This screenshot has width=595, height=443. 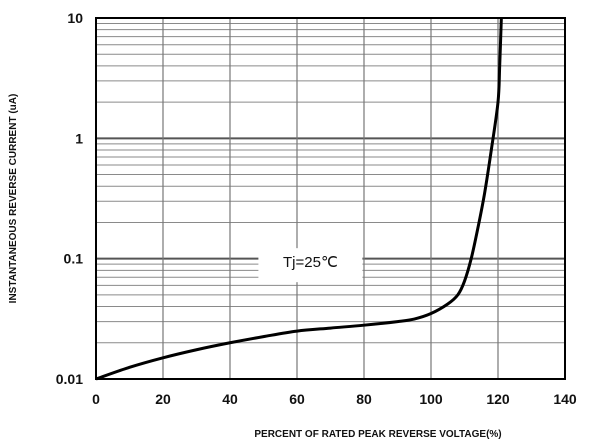 What do you see at coordinates (364, 399) in the screenshot?
I see `x-tick-label: 80` at bounding box center [364, 399].